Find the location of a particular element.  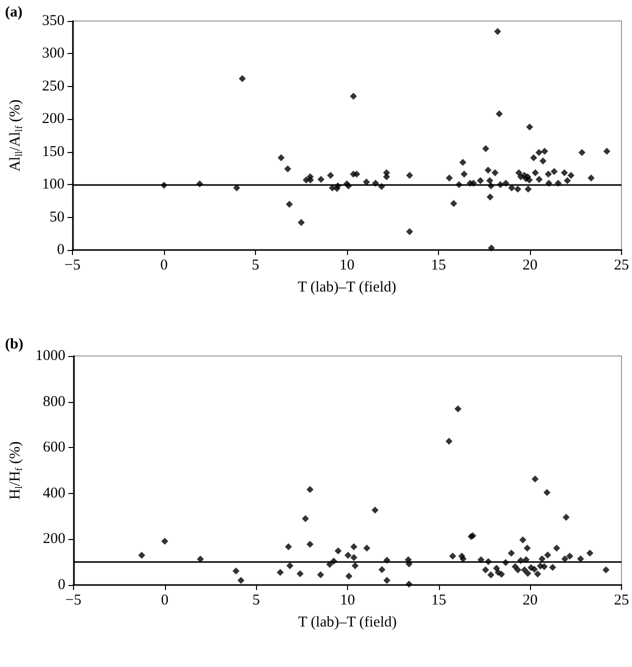

chart-title: (b) is located at coordinates (14, 344).